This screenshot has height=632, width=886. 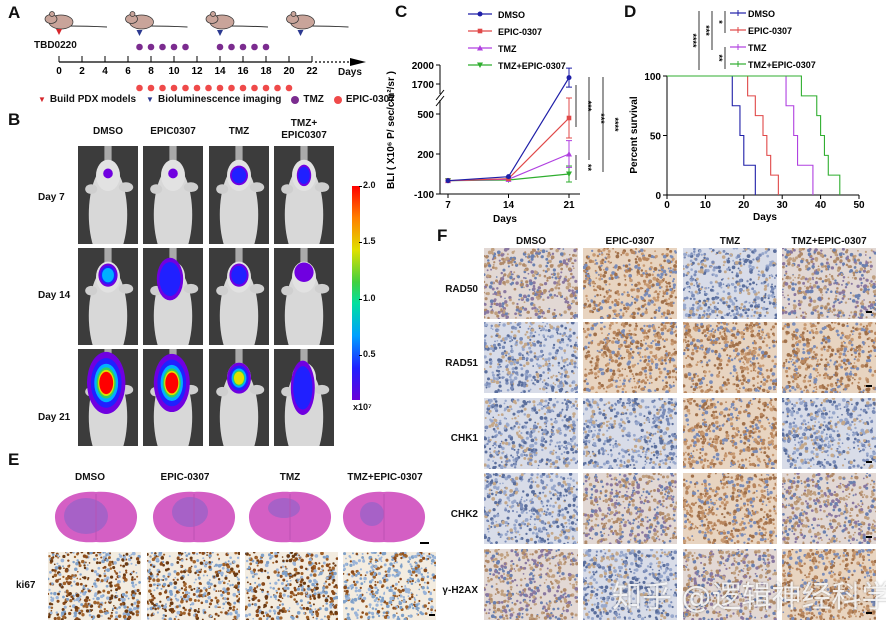 I want to click on y-axis-label: BLI ( X10⁶ P/ sec/cm²/sr ), so click(x=391, y=130).